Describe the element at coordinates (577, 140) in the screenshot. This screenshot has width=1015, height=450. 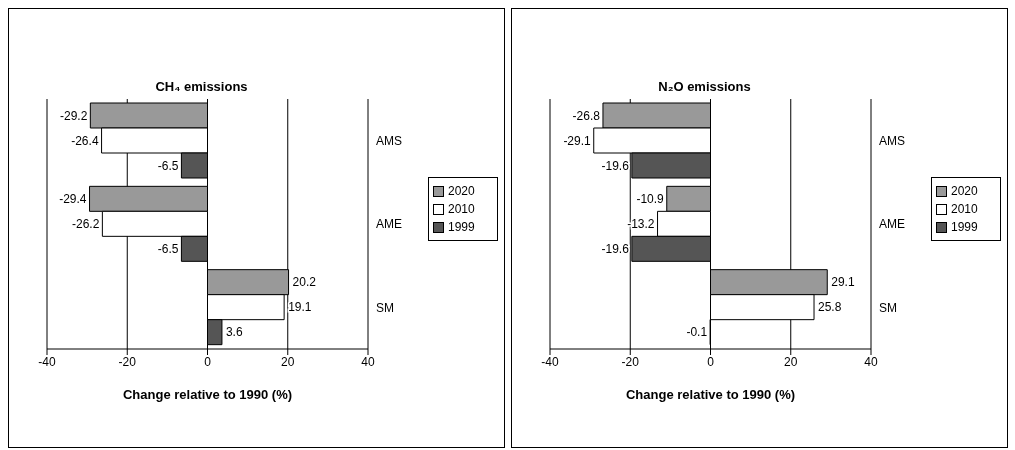
I see `data-label: -29.1` at that location.